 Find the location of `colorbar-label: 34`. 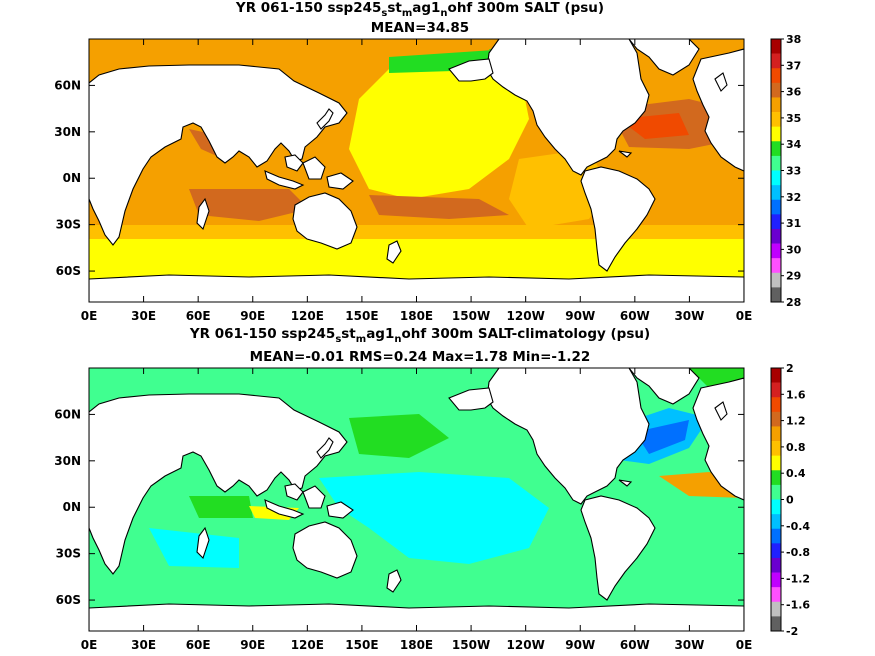

colorbar-label: 34 is located at coordinates (794, 144).